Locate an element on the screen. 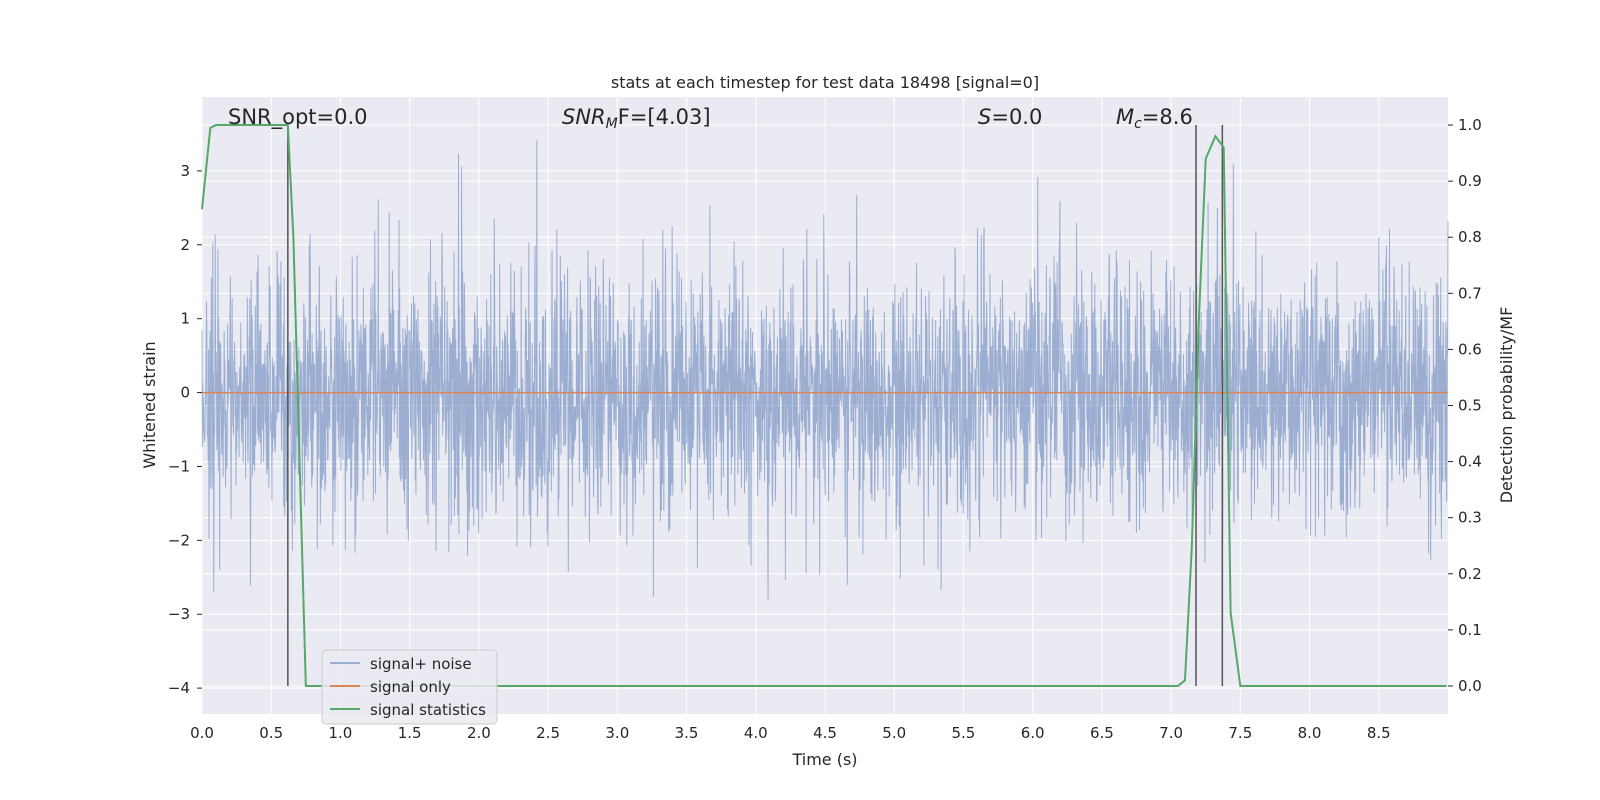 Image resolution: width=1600 pixels, height=800 pixels. x-tick-label: 4.5 is located at coordinates (825, 733).